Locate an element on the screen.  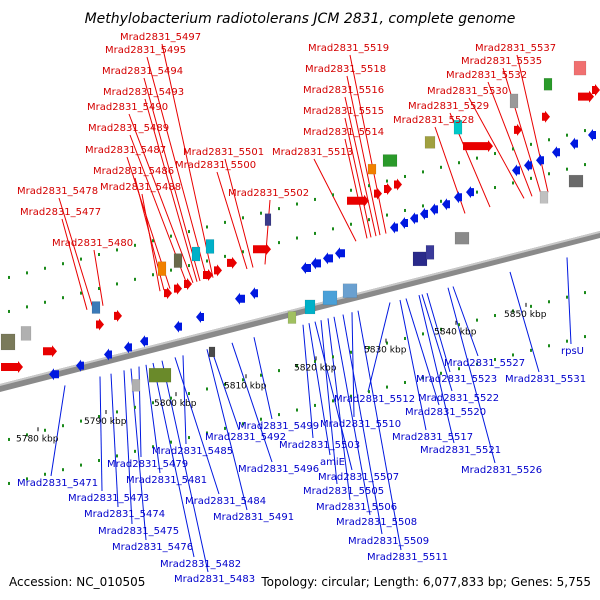
forward-gene-label: Mrad2831_5497 is located at coordinates (160, 37).